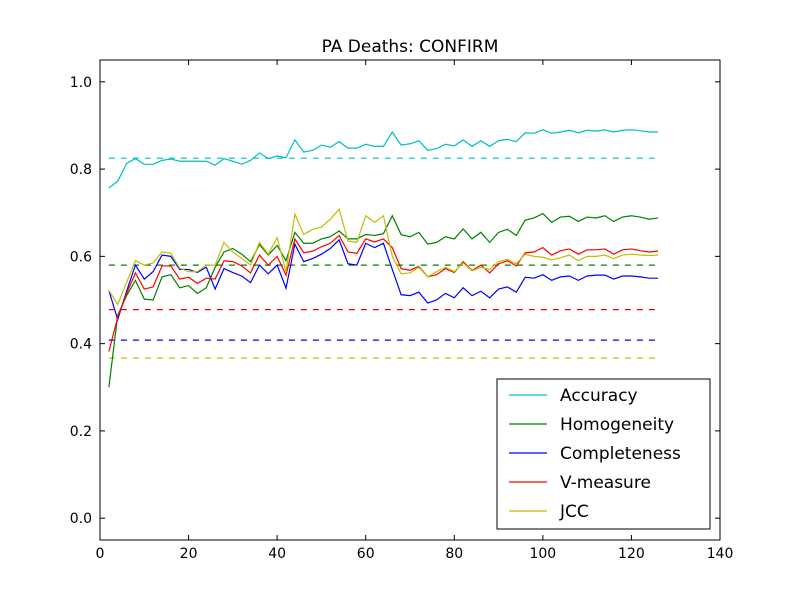 This screenshot has width=800, height=600. What do you see at coordinates (81, 345) in the screenshot?
I see `y-tick-label: 0.4` at bounding box center [81, 345].